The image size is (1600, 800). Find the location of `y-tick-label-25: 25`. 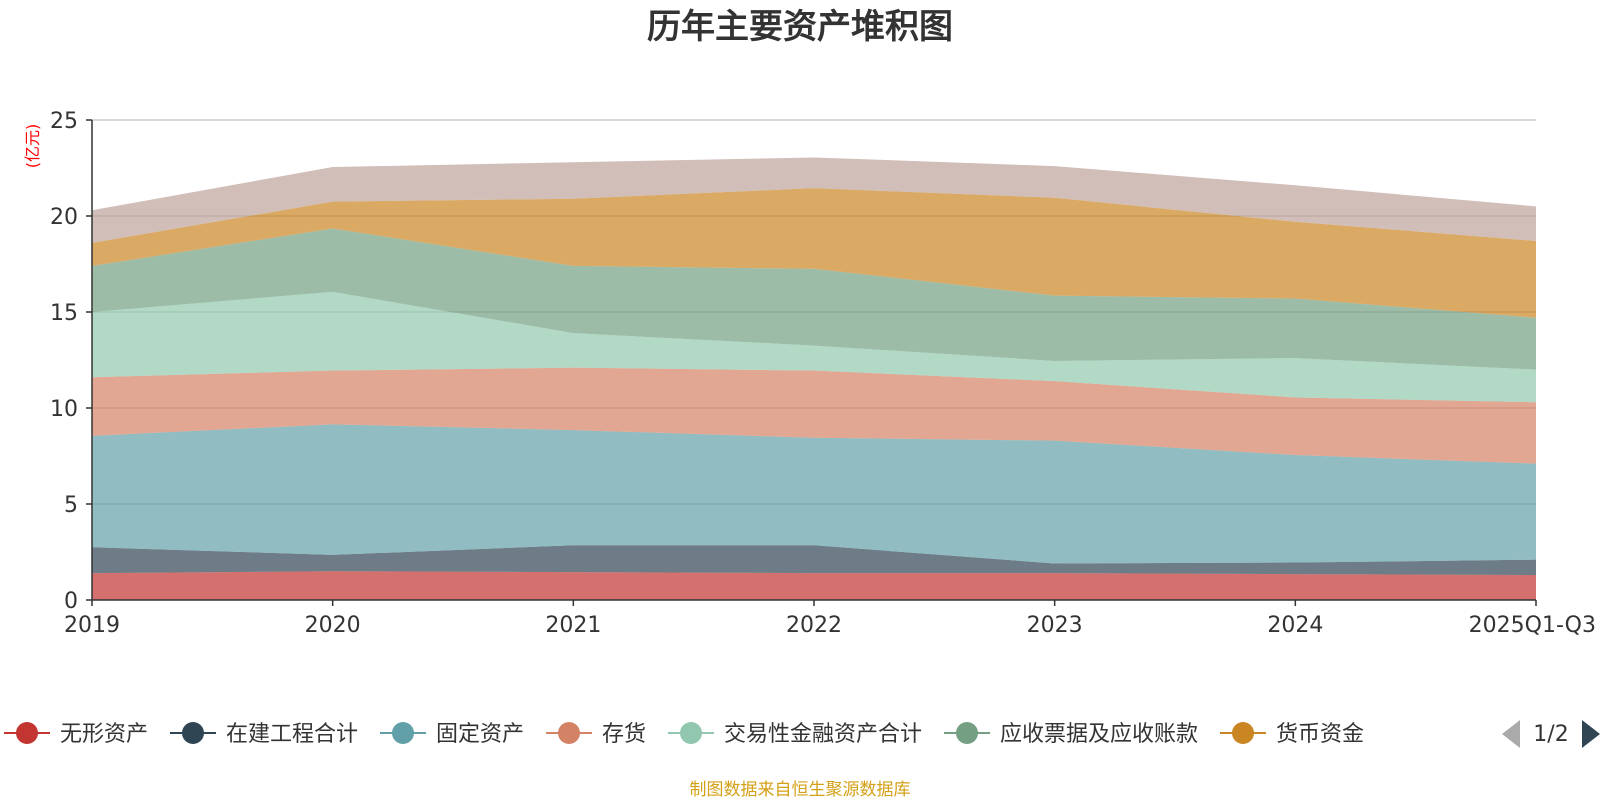

y-tick-label-25: 25 is located at coordinates (64, 121).